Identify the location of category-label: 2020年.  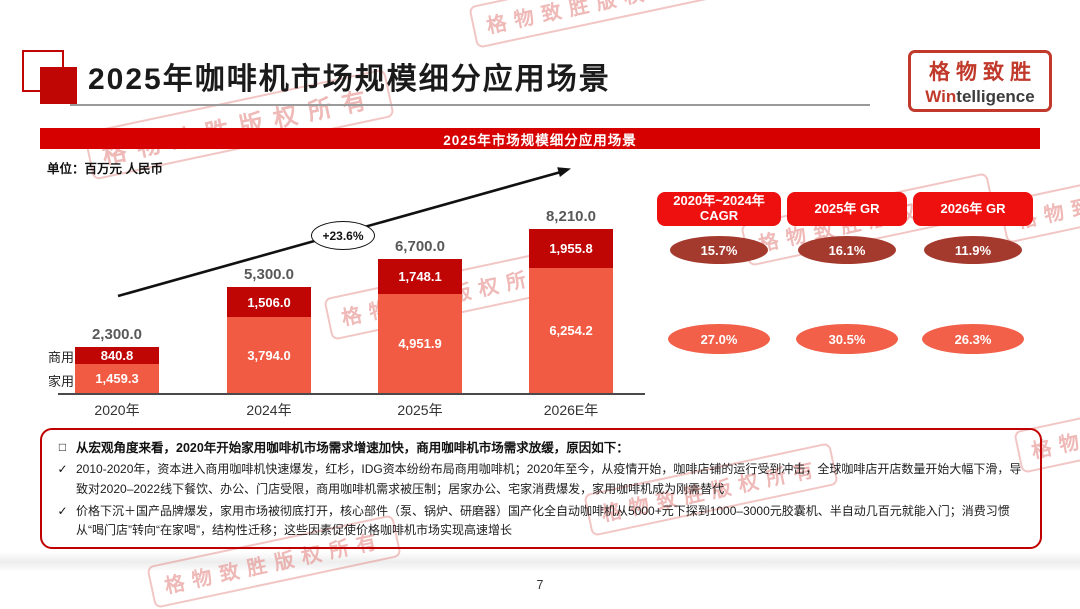
(117, 410).